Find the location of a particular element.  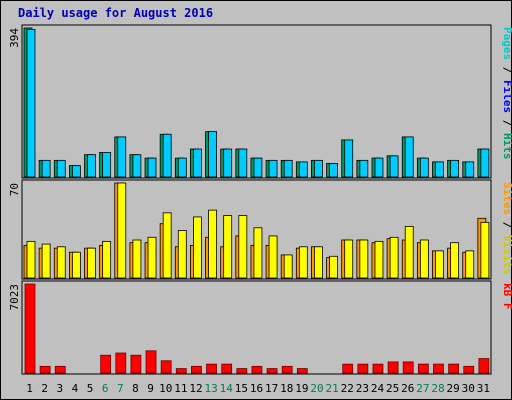

panel-1-legend: Pages / Files / Hits is located at coordinates (506, 93).